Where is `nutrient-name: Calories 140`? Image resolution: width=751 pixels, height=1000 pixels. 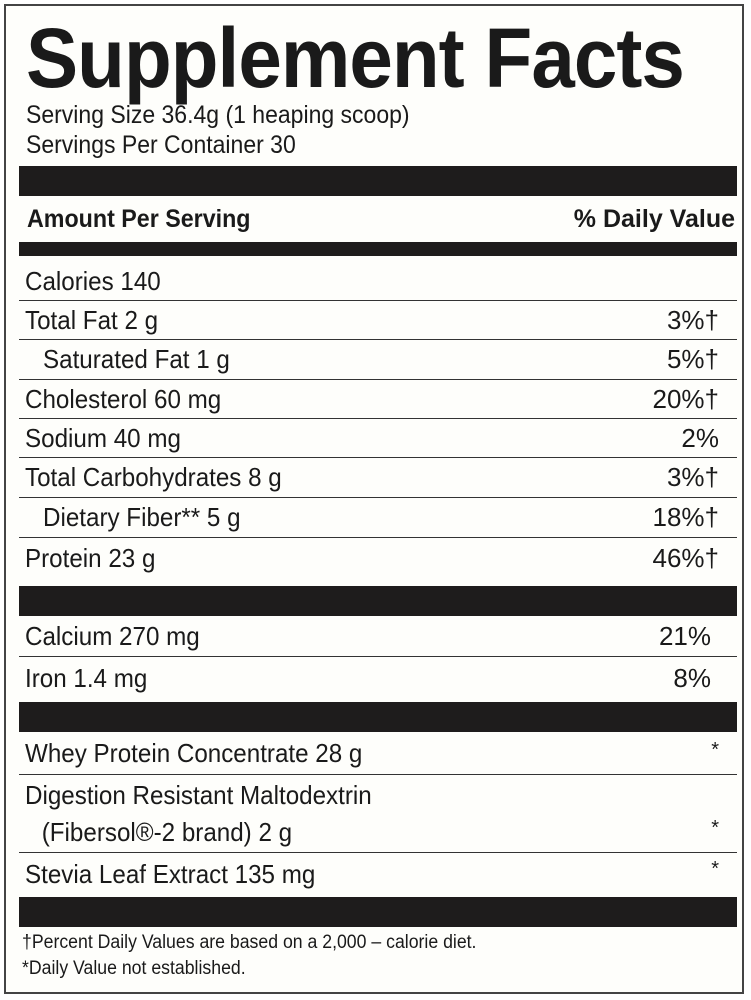
nutrient-name: Calories 140 is located at coordinates (93, 280).